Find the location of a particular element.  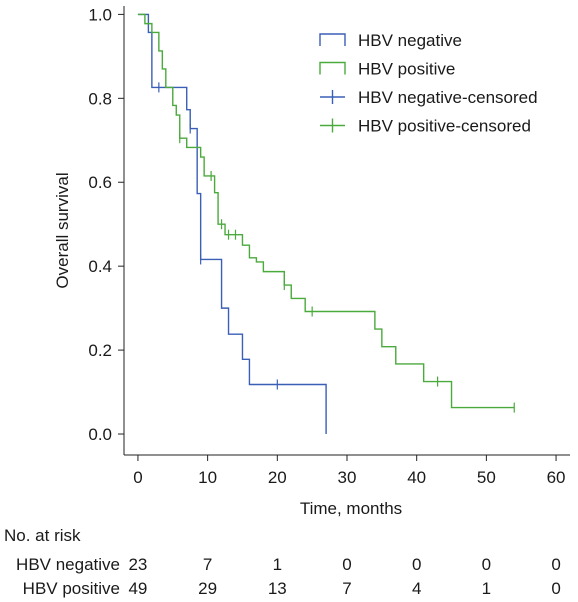

x-tick-label: 60 is located at coordinates (556, 477).